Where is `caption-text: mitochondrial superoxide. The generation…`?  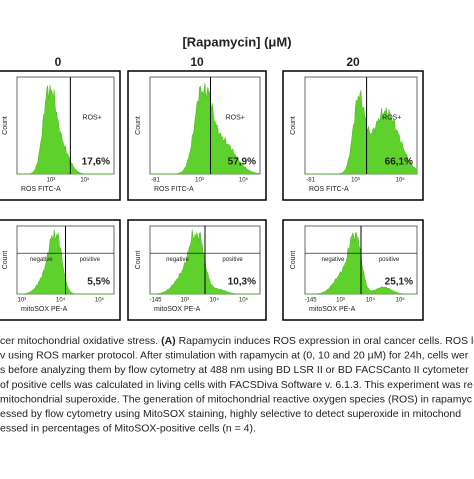 caption-text: mitochondrial superoxide. The generation… is located at coordinates (236, 399).